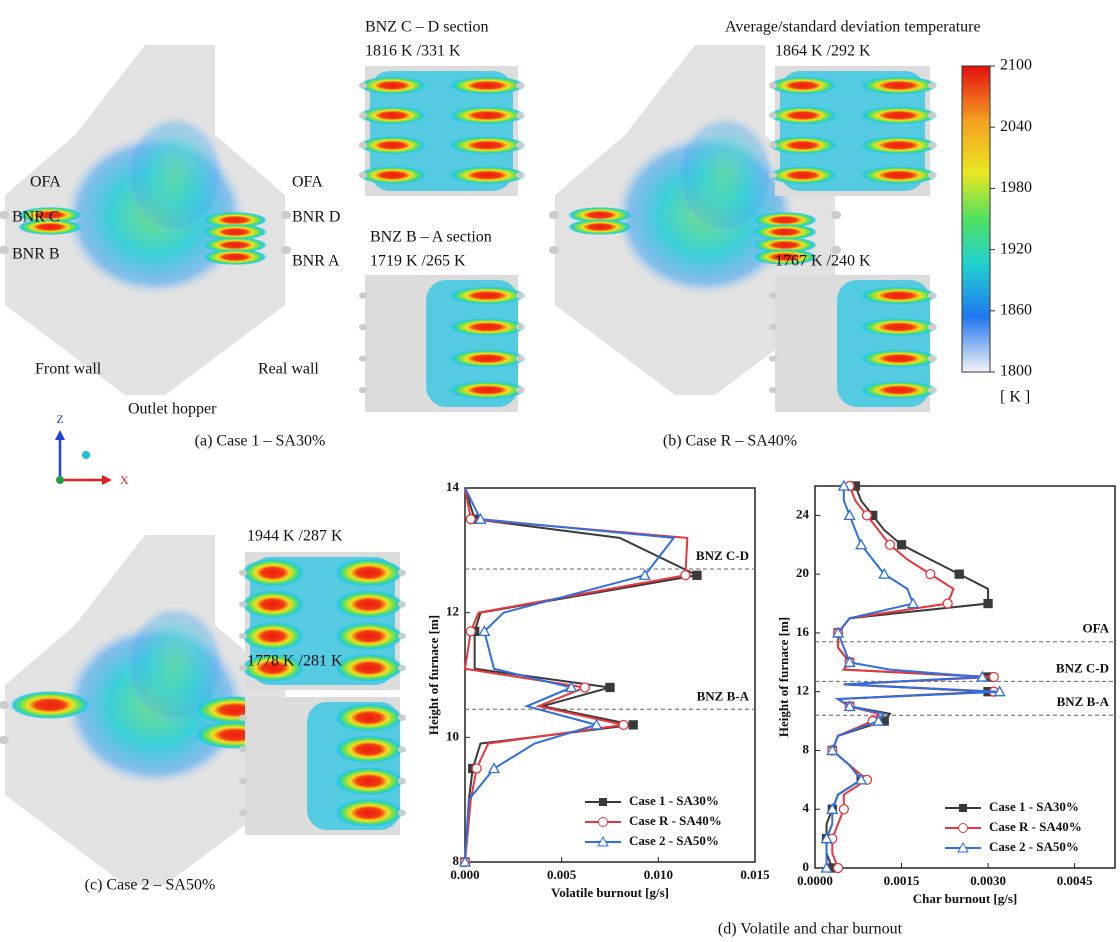  I want to click on temperature: 1816 K /331 K, so click(413, 51).